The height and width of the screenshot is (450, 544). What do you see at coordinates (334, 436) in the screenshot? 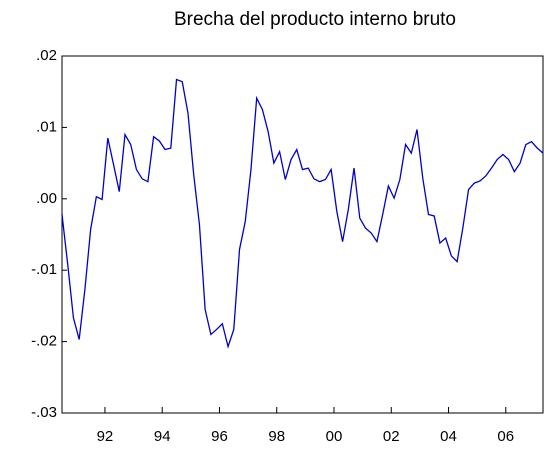
I see `x-tick-label: 00` at bounding box center [334, 436].